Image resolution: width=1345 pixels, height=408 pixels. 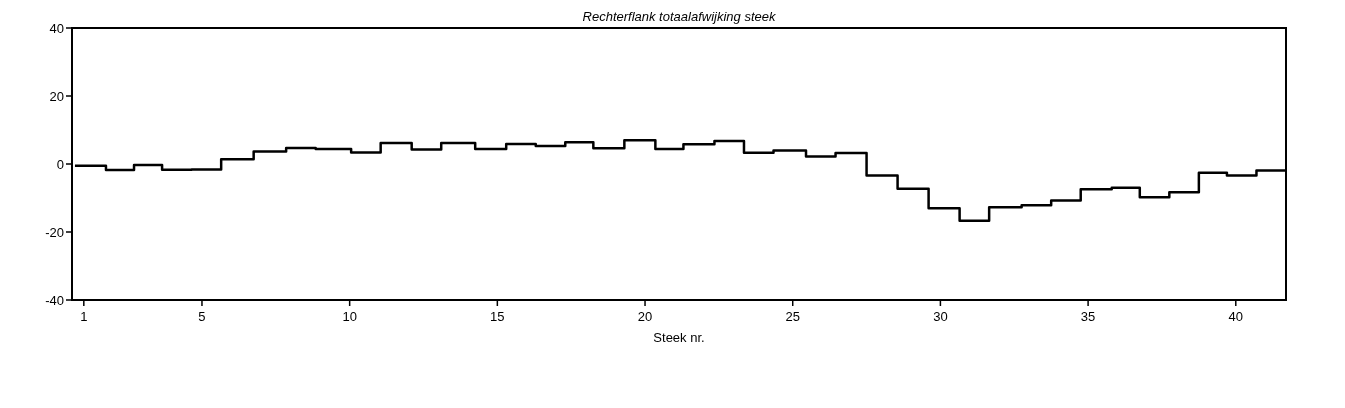 I want to click on x-tick-label: 10, so click(x=349, y=316).